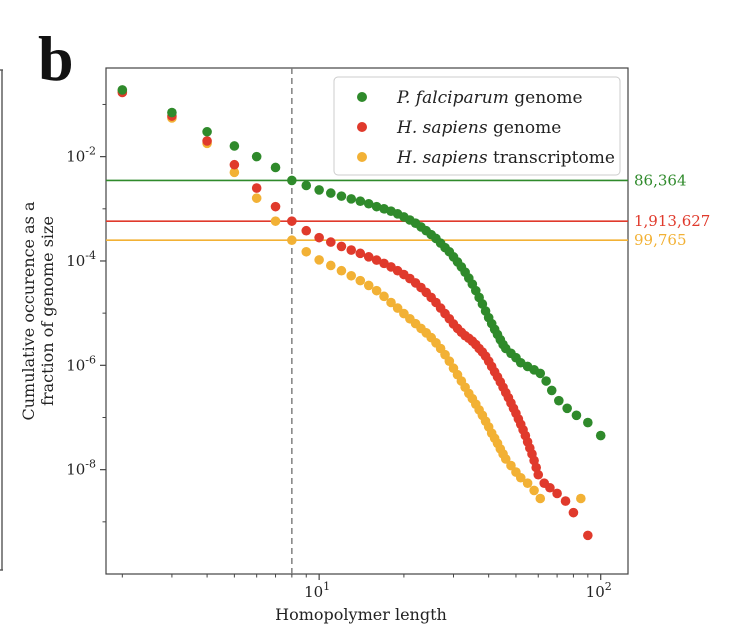 The height and width of the screenshot is (628, 734). What do you see at coordinates (362, 127) in the screenshot?
I see `legend-marker-sapiens_genome` at bounding box center [362, 127].